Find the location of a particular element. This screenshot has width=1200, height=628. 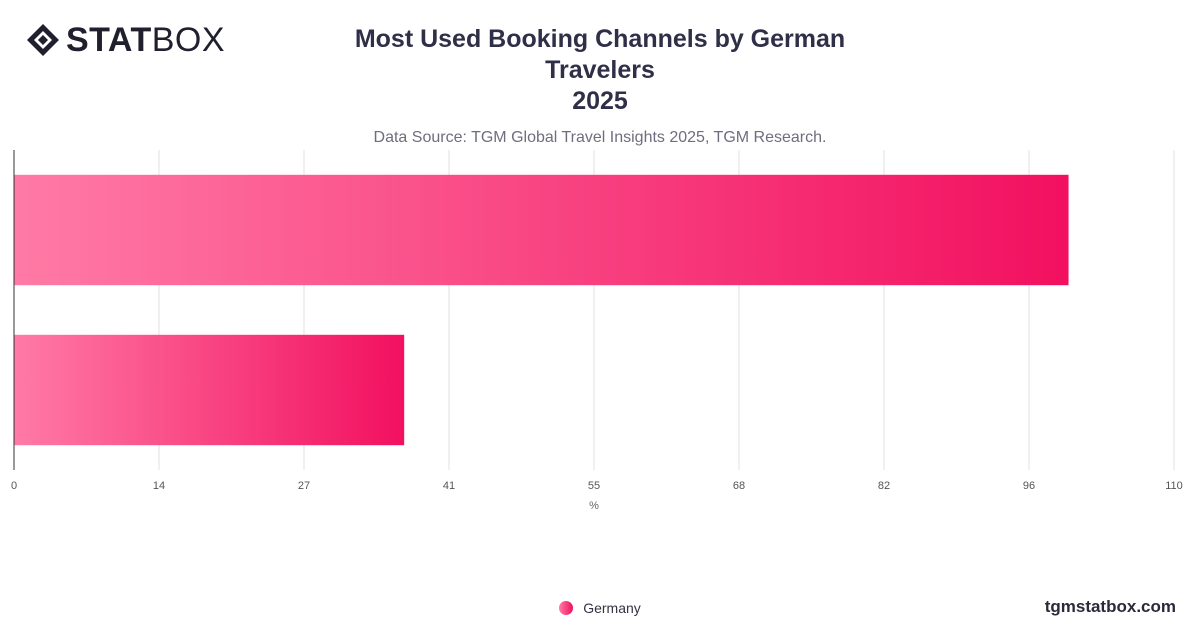

x-tick-label: 68 is located at coordinates (739, 486).